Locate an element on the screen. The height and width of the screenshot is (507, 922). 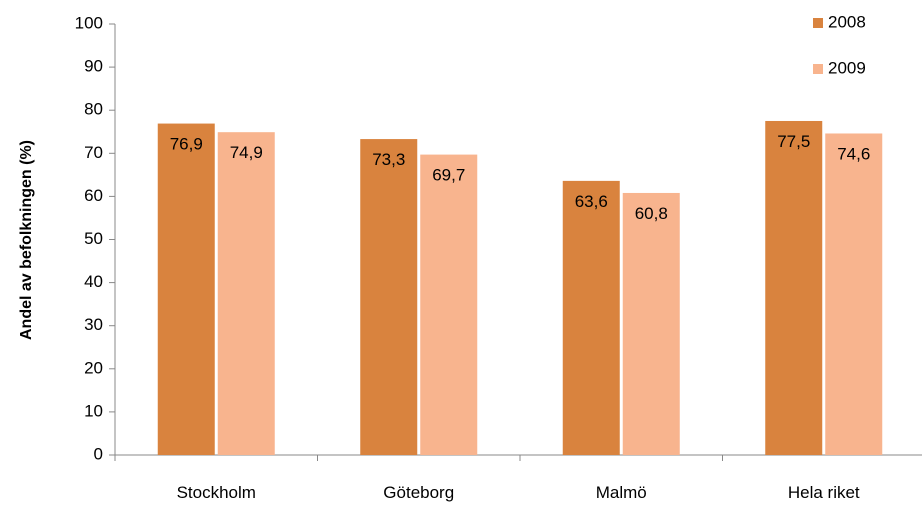
x-tick-label: Göteborg is located at coordinates (418, 492).